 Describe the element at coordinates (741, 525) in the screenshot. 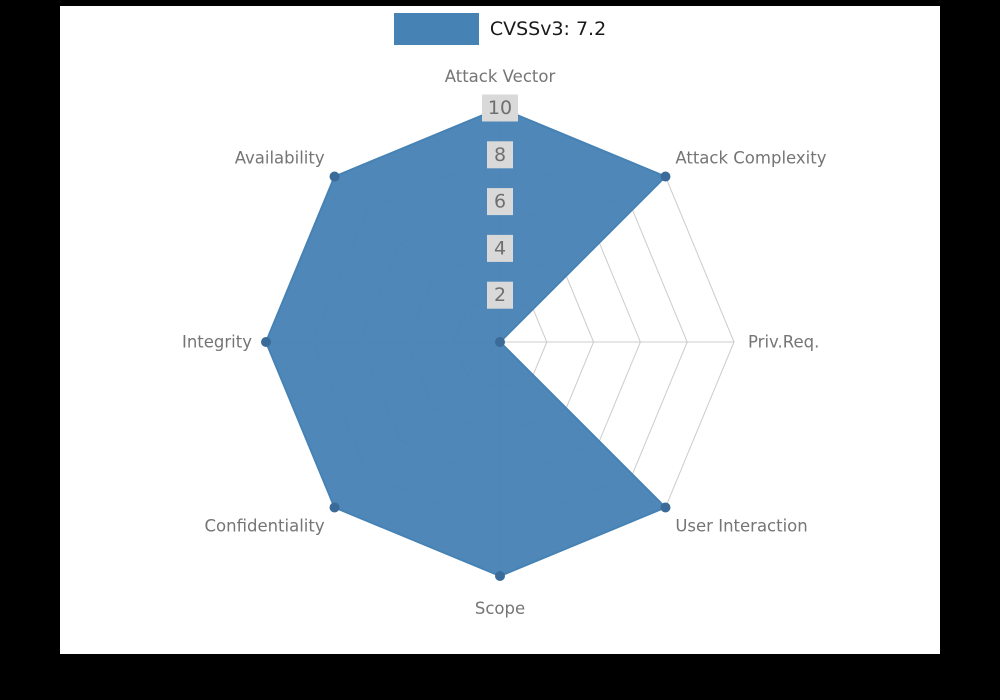

I see `axis-label: User Interaction` at that location.